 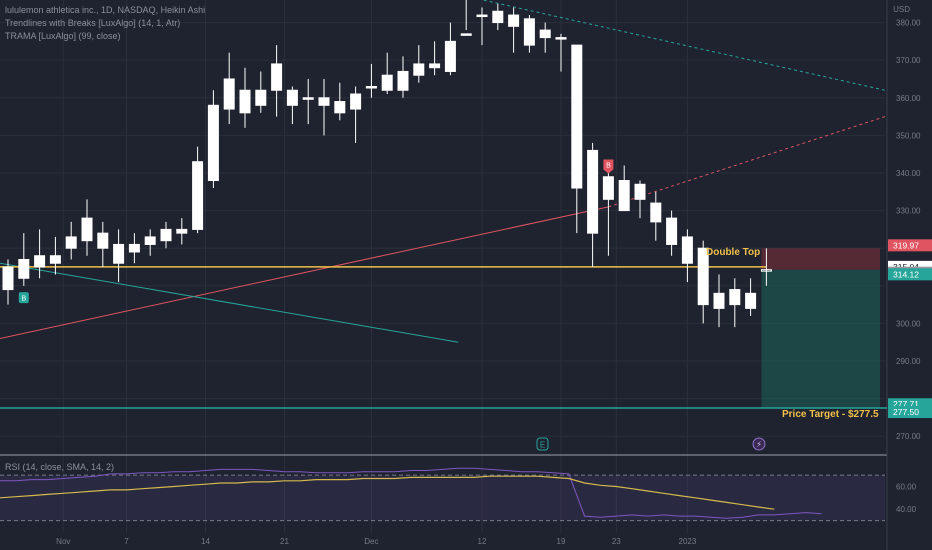 I want to click on dividend-icon, so click(x=759, y=444).